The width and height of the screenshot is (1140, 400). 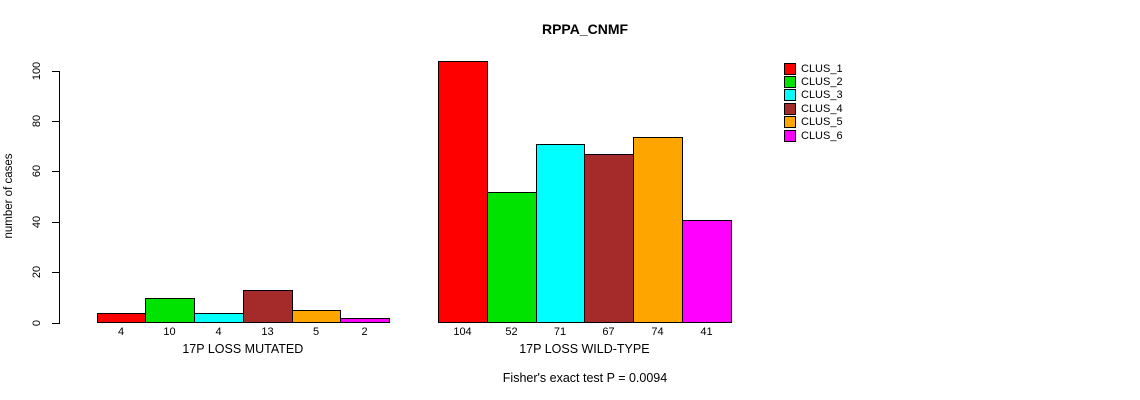 What do you see at coordinates (267, 331) in the screenshot?
I see `bar-value-label: 13` at bounding box center [267, 331].